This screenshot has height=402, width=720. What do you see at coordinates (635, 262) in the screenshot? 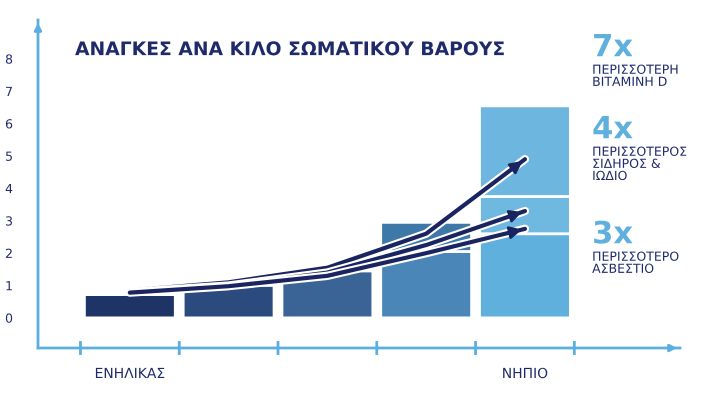
I see `text: ΠΕΡΙΣΣΟΤΕΡΟ ΑΣΒΕΣΤΙΟ` at bounding box center [635, 262].